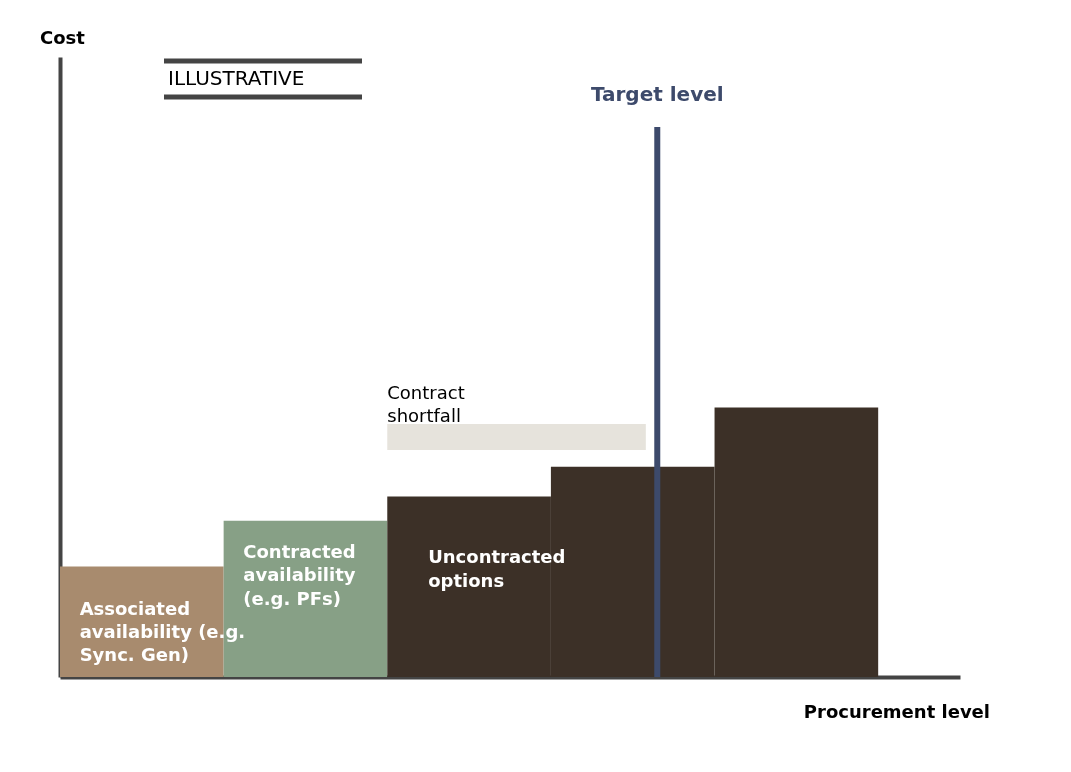 The height and width of the screenshot is (772, 1071). Describe the element at coordinates (896, 711) in the screenshot. I see `x-axis-title: Procurement level` at that location.